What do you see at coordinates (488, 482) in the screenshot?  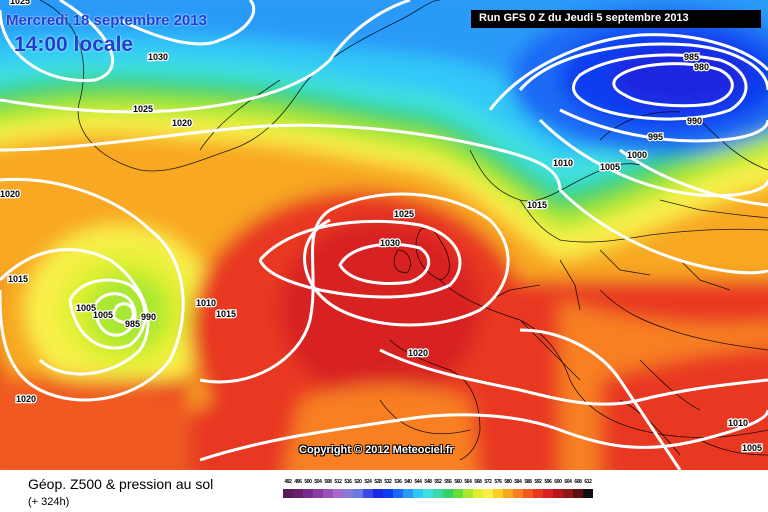 I see `scale-label: 572` at bounding box center [488, 482].